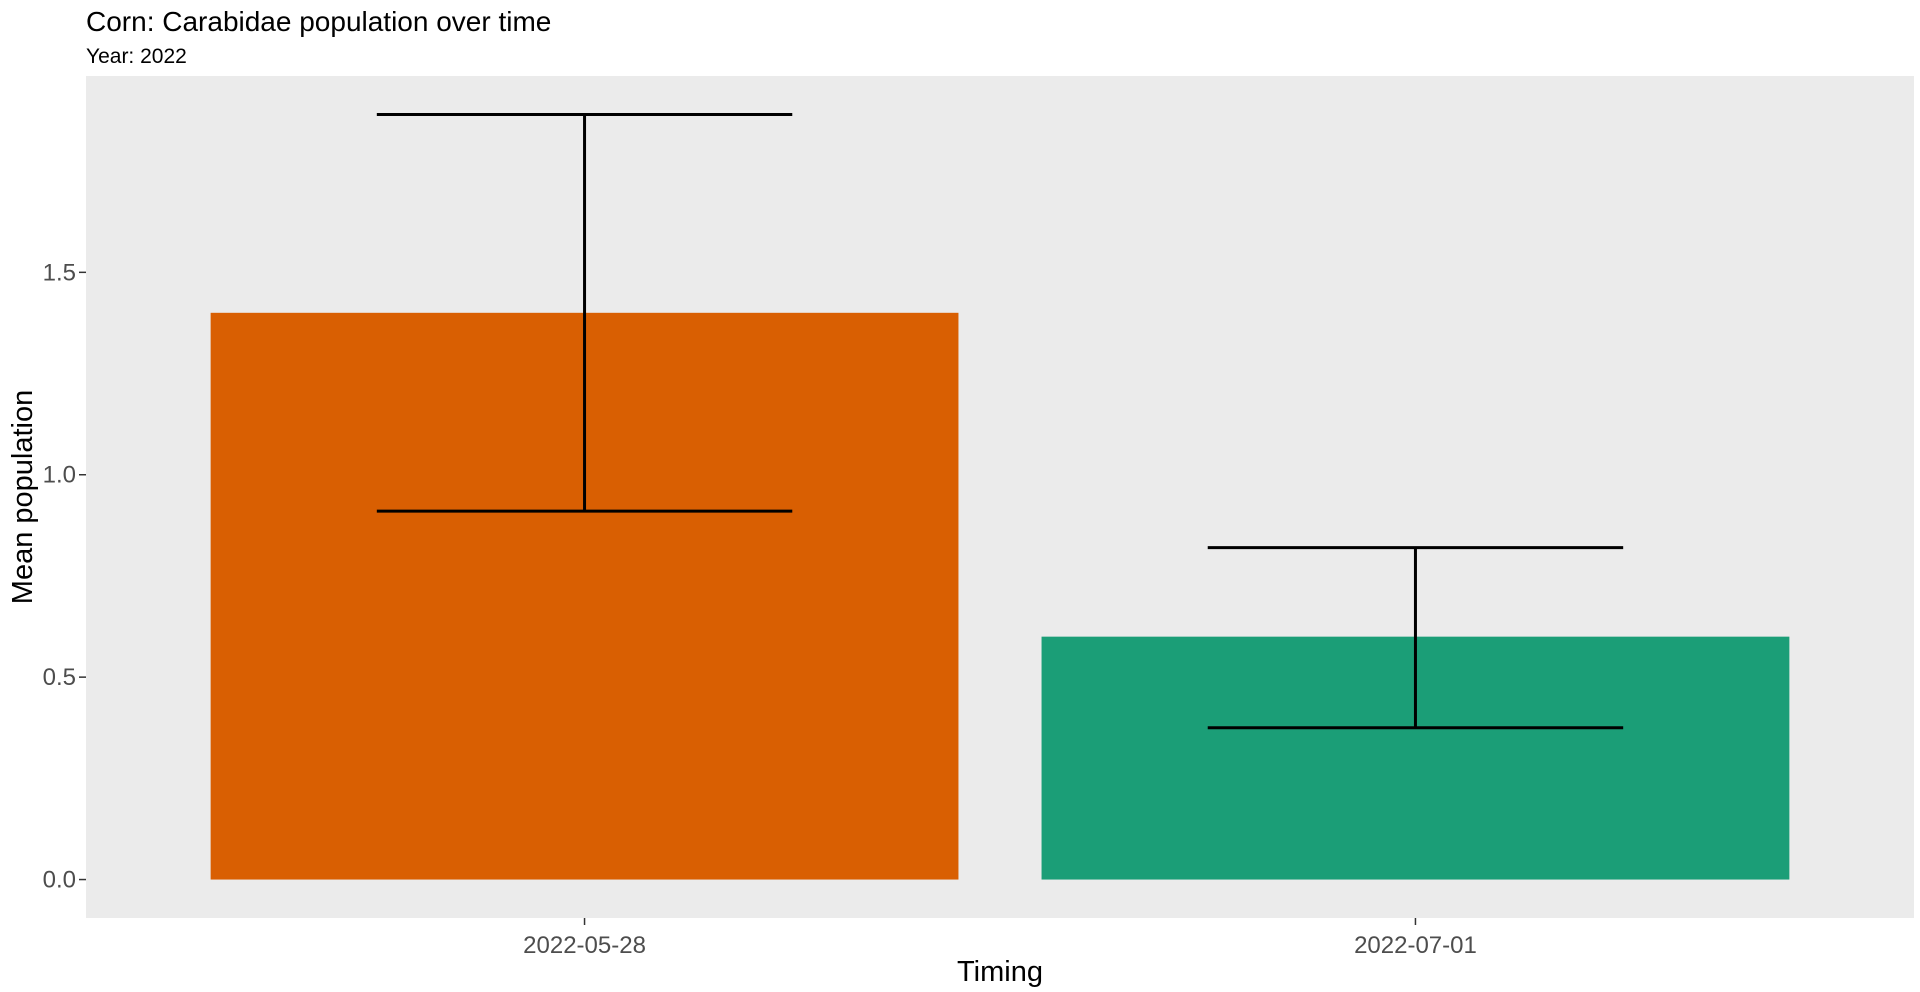 The width and height of the screenshot is (1920, 992). What do you see at coordinates (59, 475) in the screenshot?
I see `y-tick-label: 1.0` at bounding box center [59, 475].